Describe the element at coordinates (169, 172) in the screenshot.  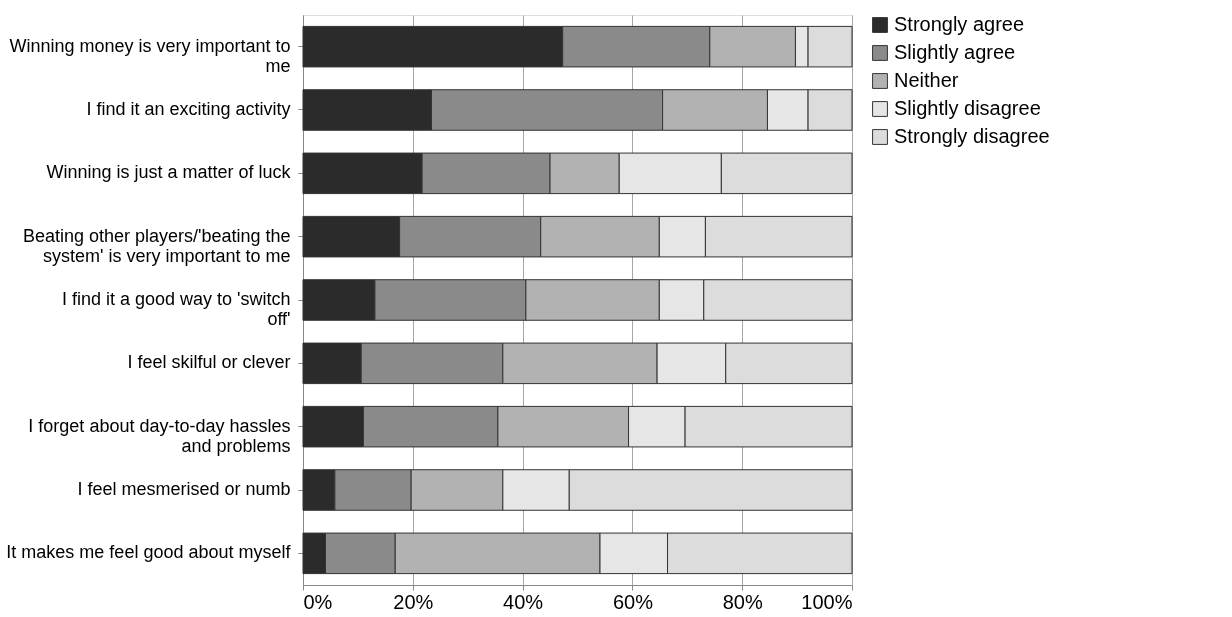
I see `y-tick-label: Winning is just a matter of luck` at that location.